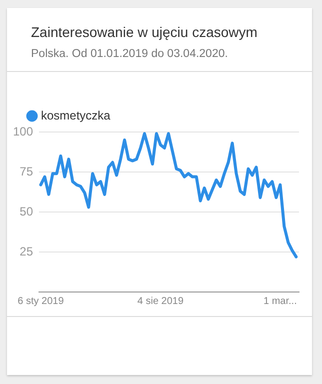  Describe the element at coordinates (130, 54) in the screenshot. I see `chart-subtitle: Polska. Od 01.01.2019 do 03.04.2020.` at that location.